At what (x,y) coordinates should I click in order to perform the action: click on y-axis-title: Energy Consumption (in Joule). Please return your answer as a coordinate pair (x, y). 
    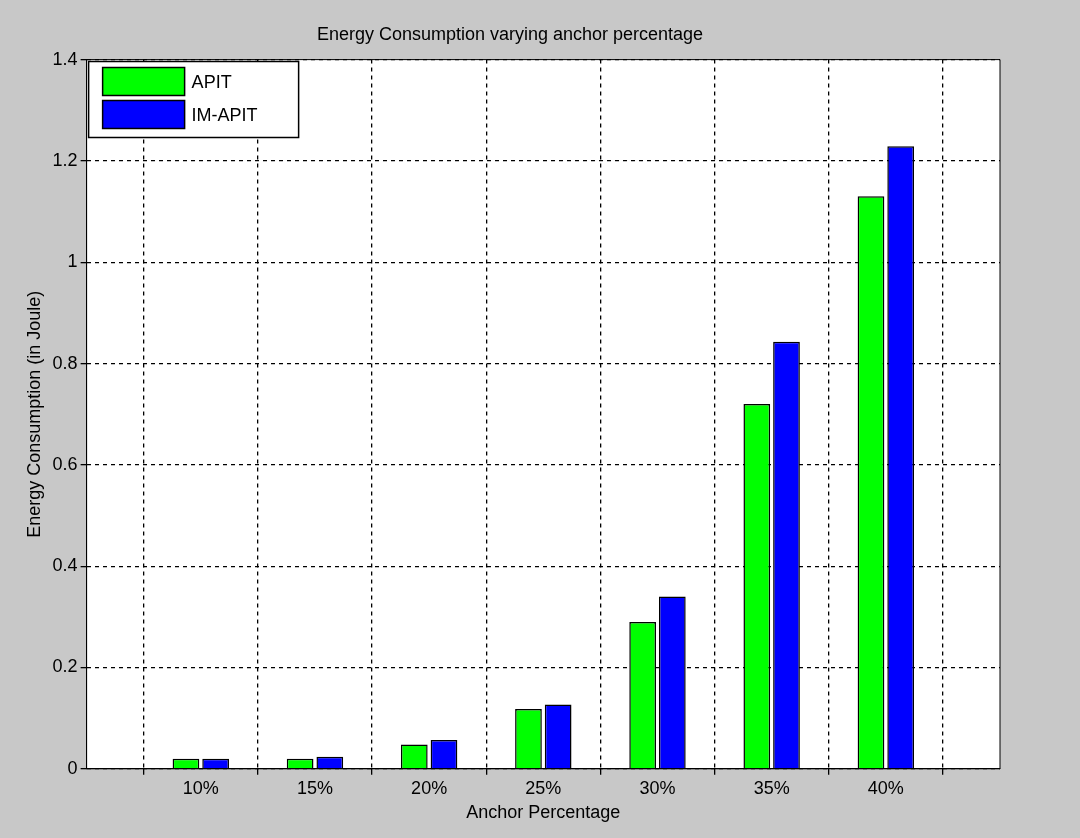
    Looking at the image, I should click on (33, 414).